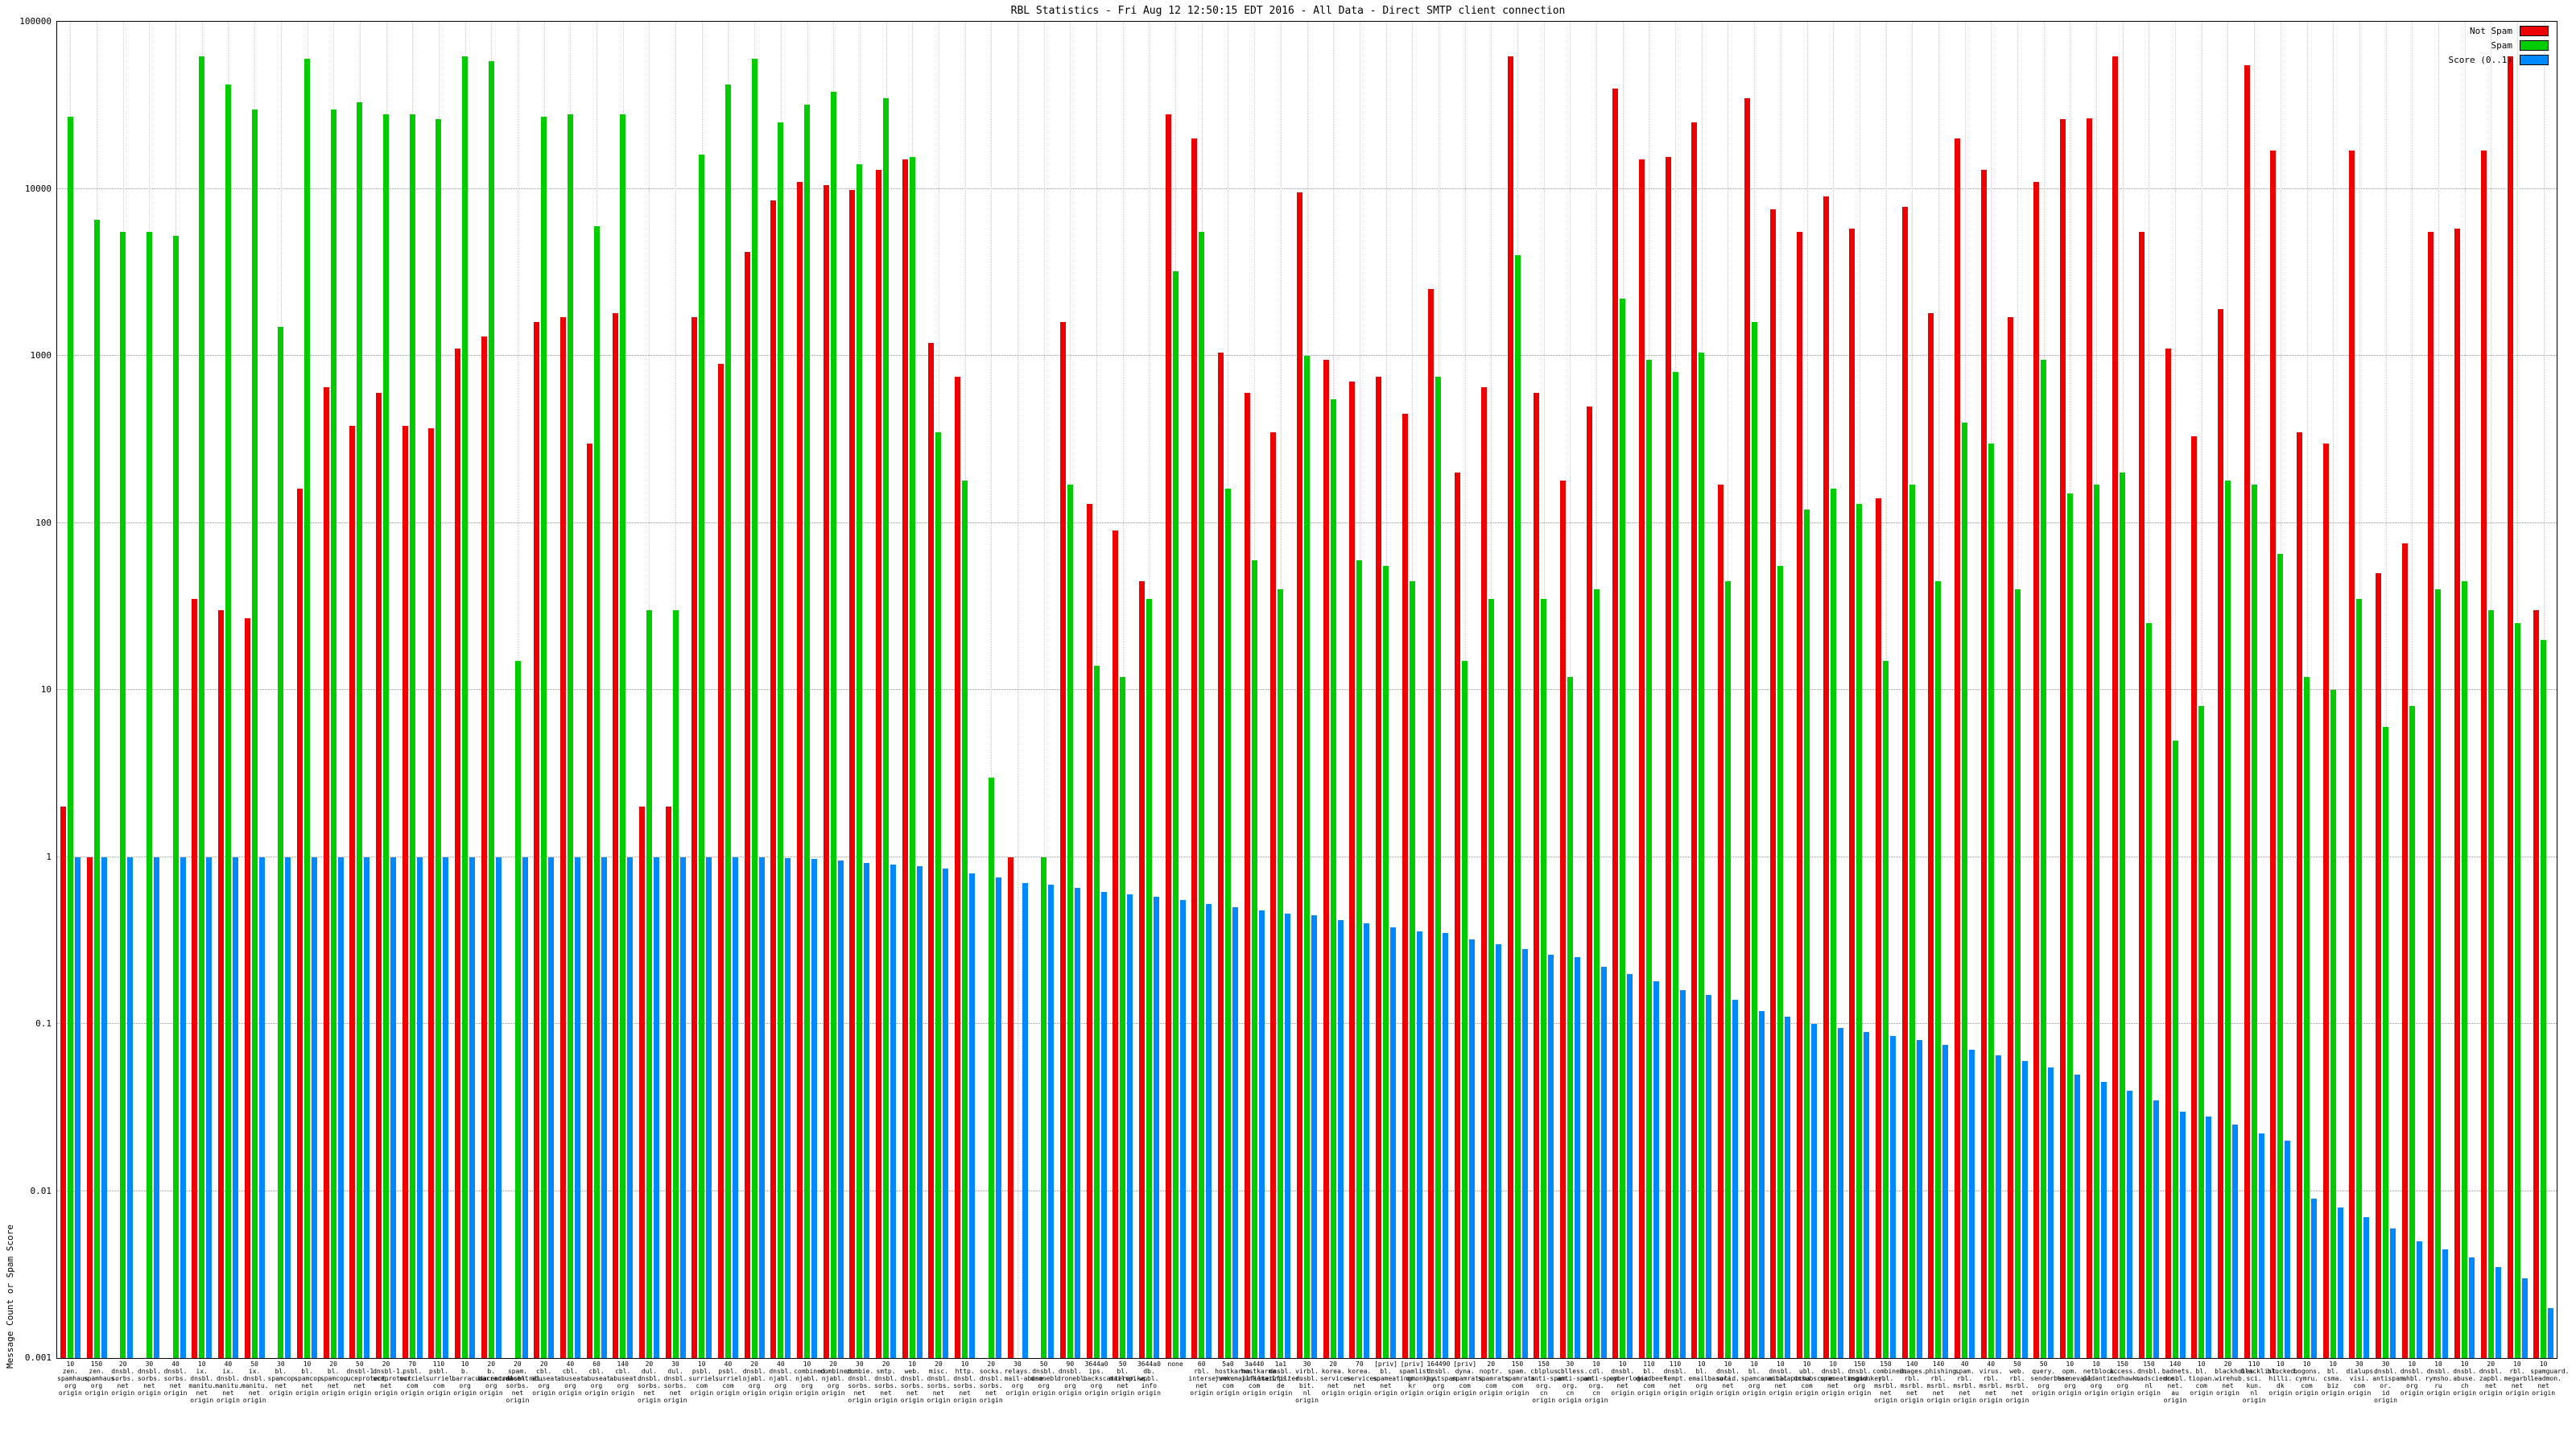 Image resolution: width=2576 pixels, height=1449 pixels. I want to click on x-tick-label: [priv] bl. spameatingmonkey. net origin, so click(1406, 1378).